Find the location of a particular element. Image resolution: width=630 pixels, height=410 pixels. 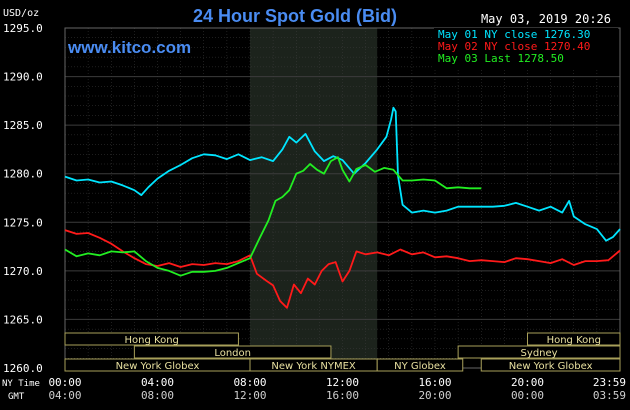

session-label: Sydney is located at coordinates (539, 353).